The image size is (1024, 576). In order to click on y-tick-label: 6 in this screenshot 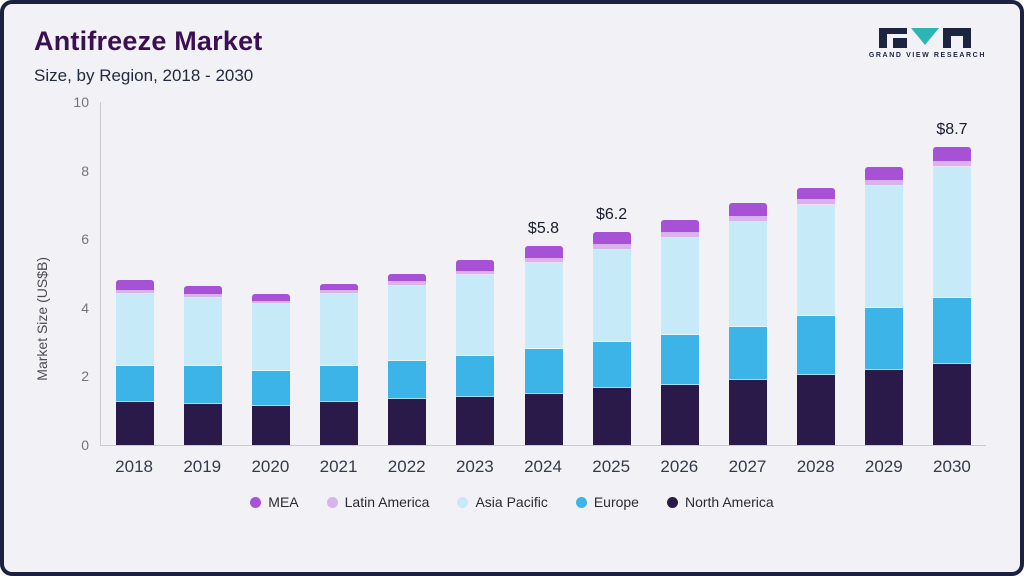, I will do `click(85, 239)`.